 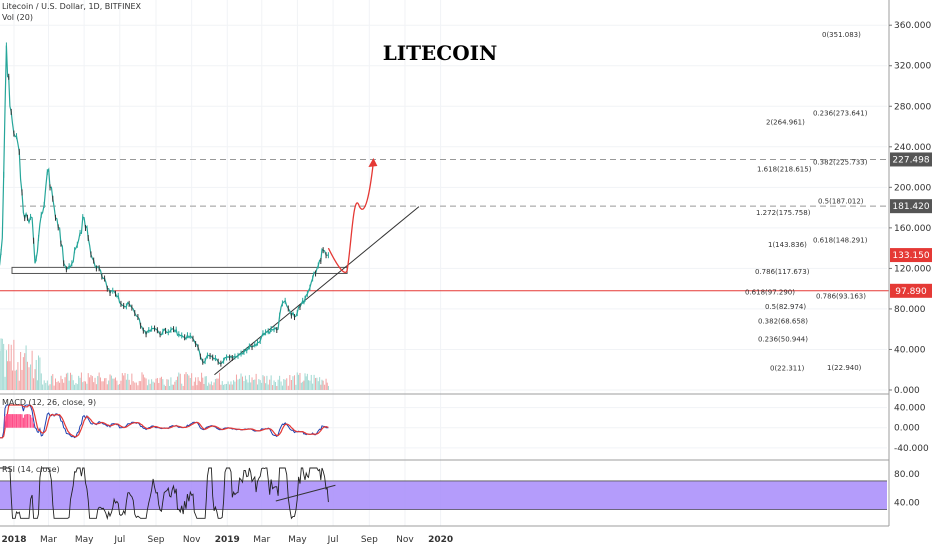 What do you see at coordinates (910, 409) in the screenshot?
I see `macd-tick-label: 40.000` at bounding box center [910, 409].